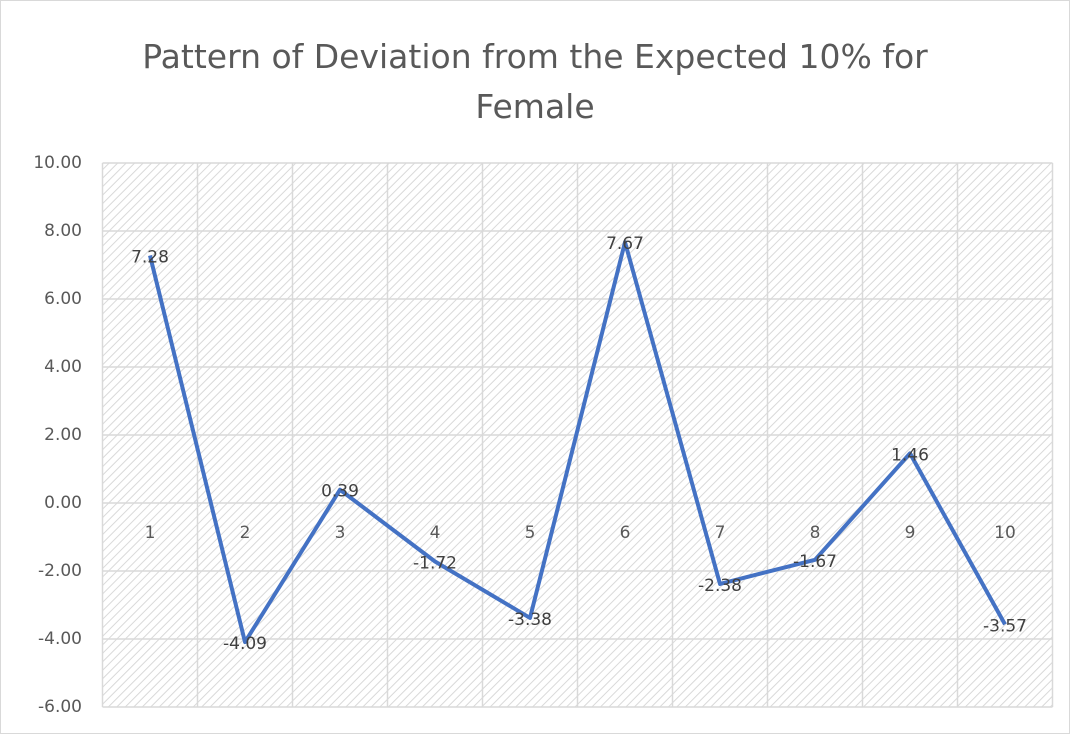  I want to click on y-tick-label: -6.00, so click(60, 707).